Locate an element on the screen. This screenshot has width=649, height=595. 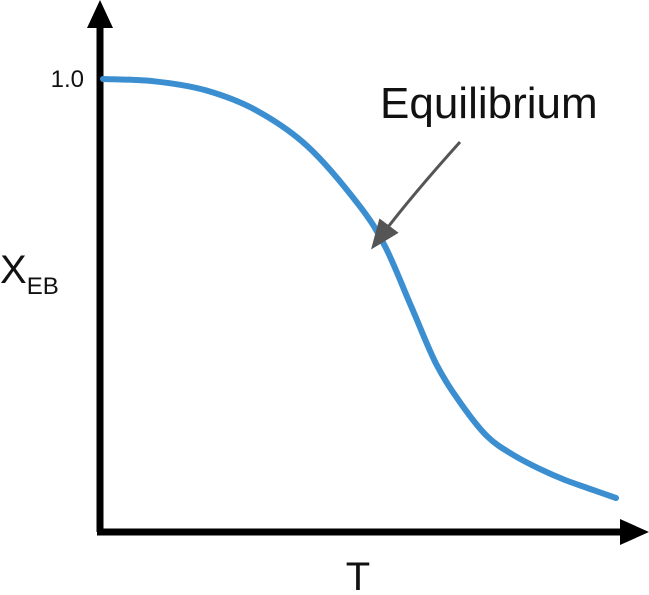
y-axis-title-subscript: EB is located at coordinates (43, 286).